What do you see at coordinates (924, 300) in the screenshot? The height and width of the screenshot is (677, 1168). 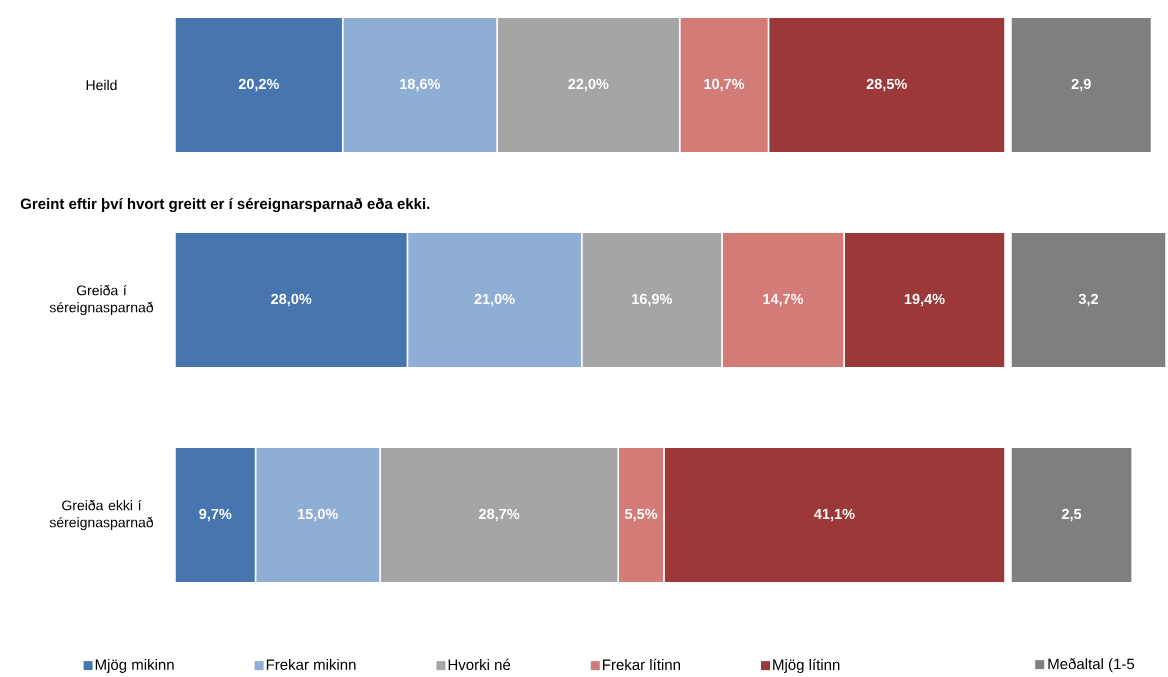 I see `data-label: 19,4%` at bounding box center [924, 300].